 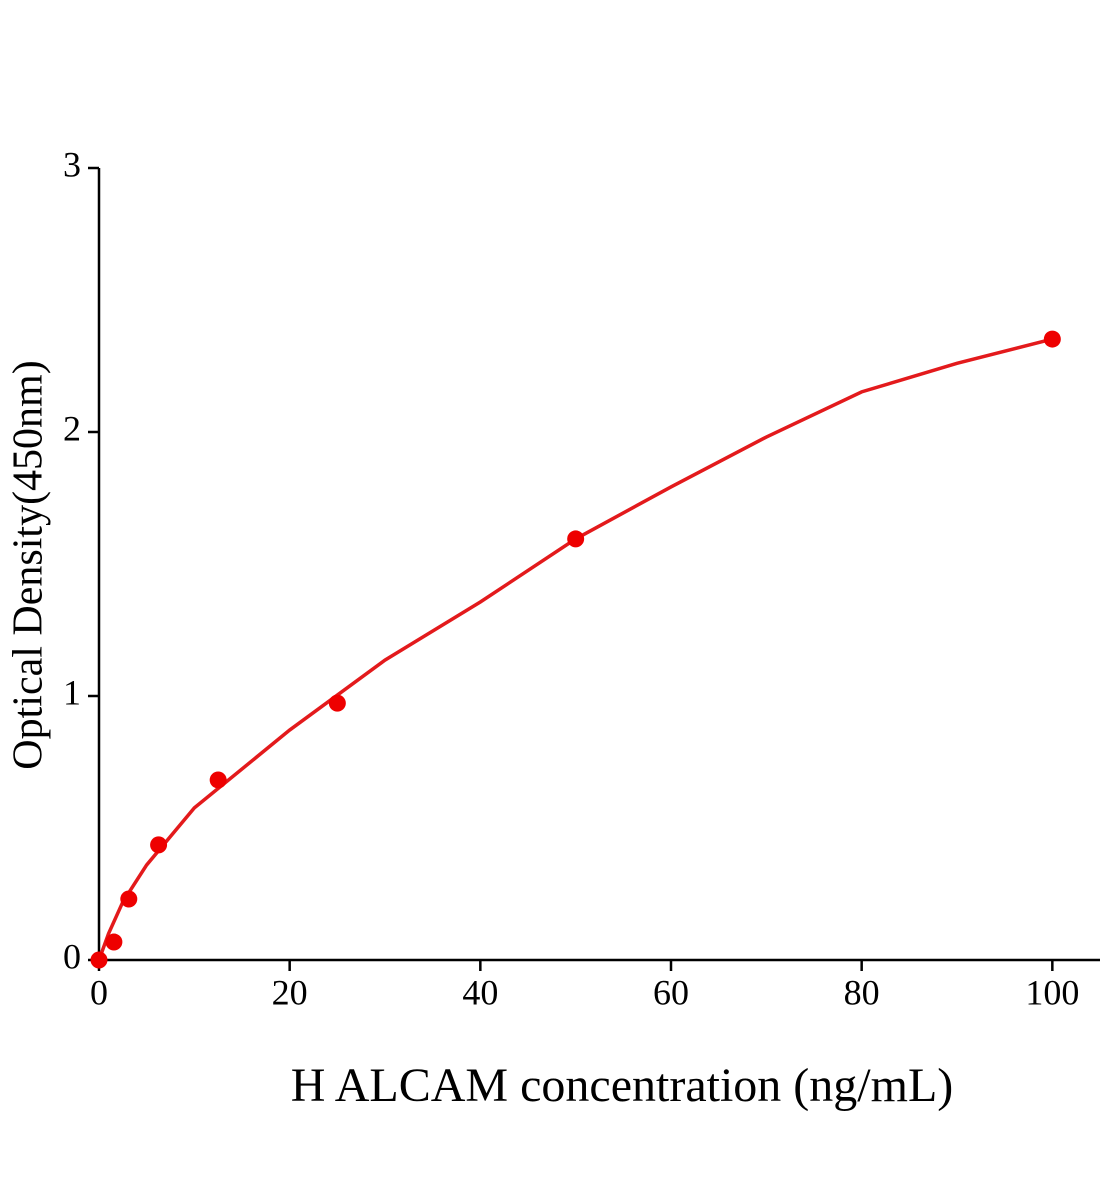 What do you see at coordinates (290, 992) in the screenshot?
I see `x-tick-label: 20` at bounding box center [290, 992].